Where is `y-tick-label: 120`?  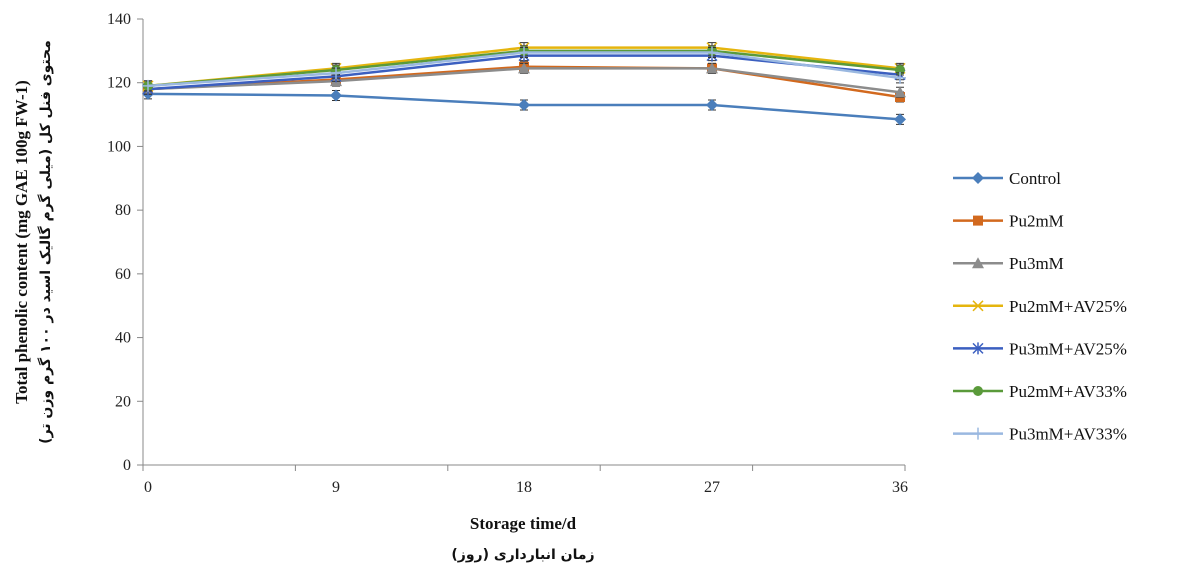
y-tick-label: 120 is located at coordinates (119, 83).